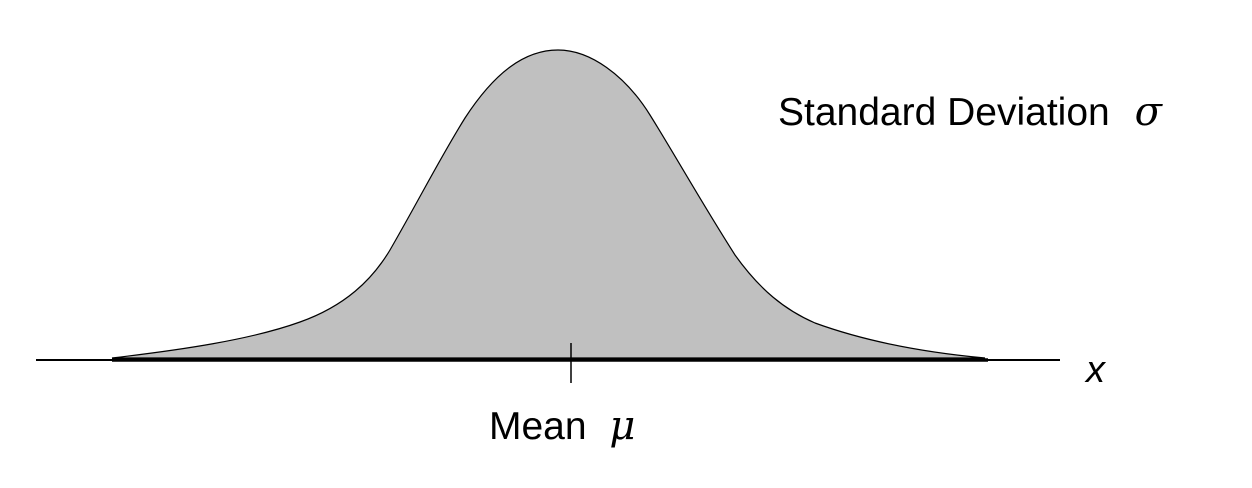  Describe the element at coordinates (622, 426) in the screenshot. I see `mu-symbol: μ` at that location.